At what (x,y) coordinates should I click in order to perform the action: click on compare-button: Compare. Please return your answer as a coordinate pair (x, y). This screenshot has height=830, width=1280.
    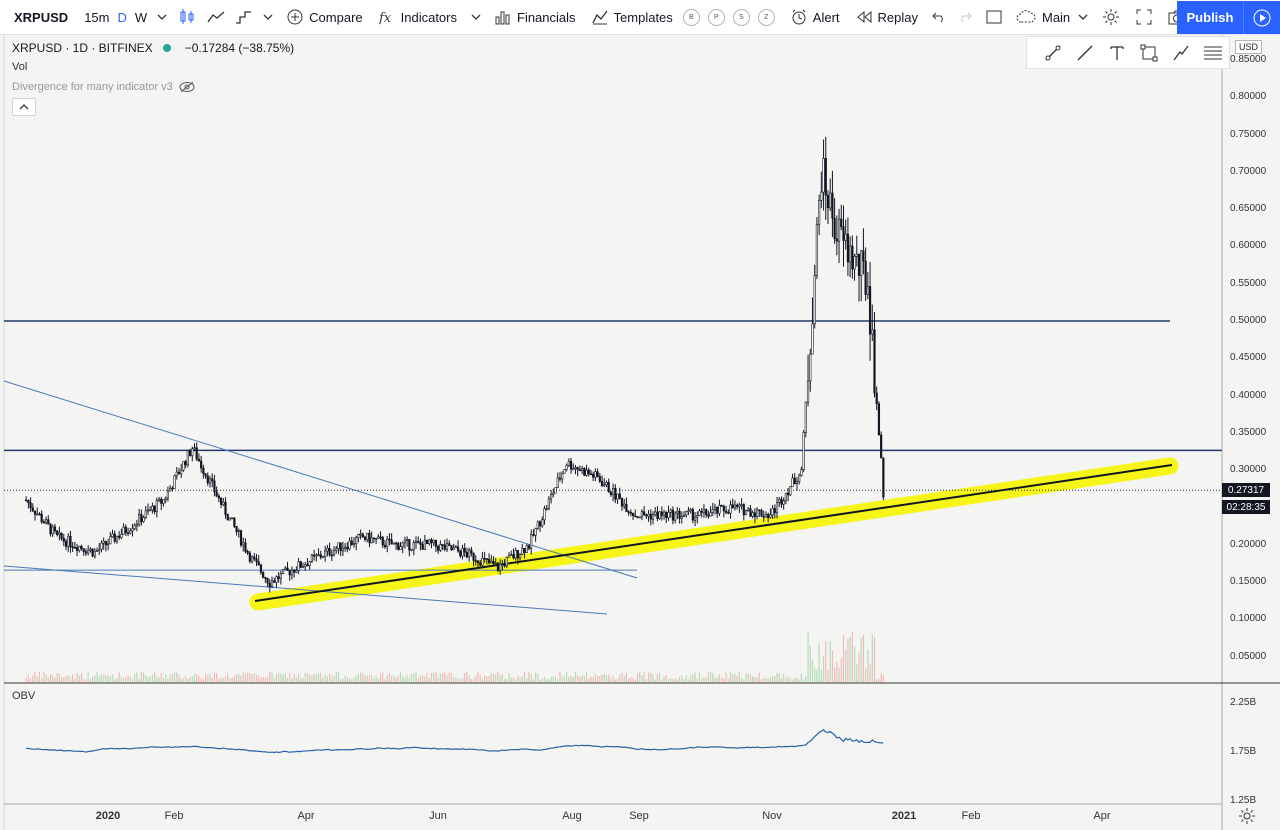
    Looking at the image, I should click on (324, 17).